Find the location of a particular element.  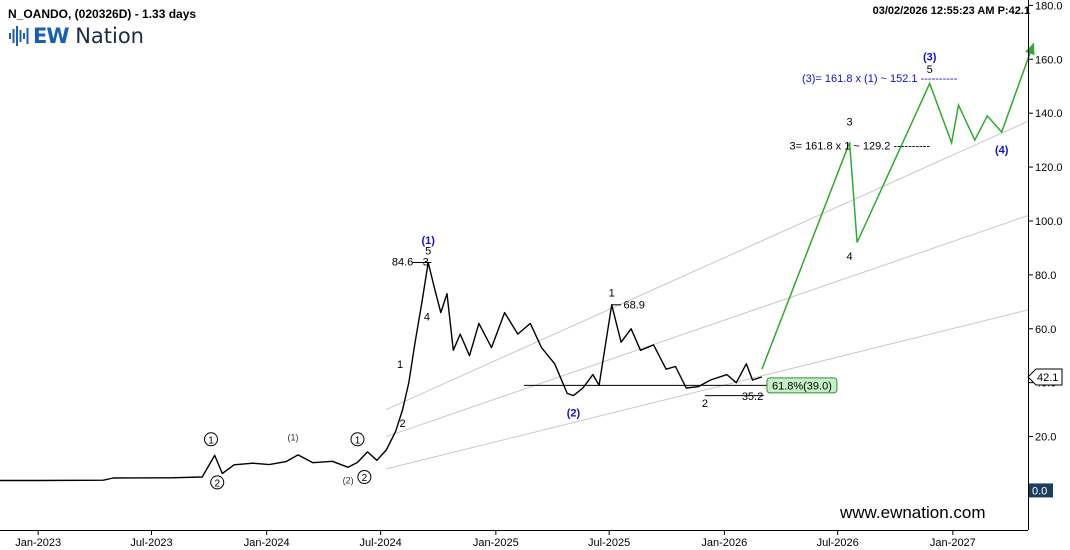

horizontal-levels is located at coordinates (589, 329).